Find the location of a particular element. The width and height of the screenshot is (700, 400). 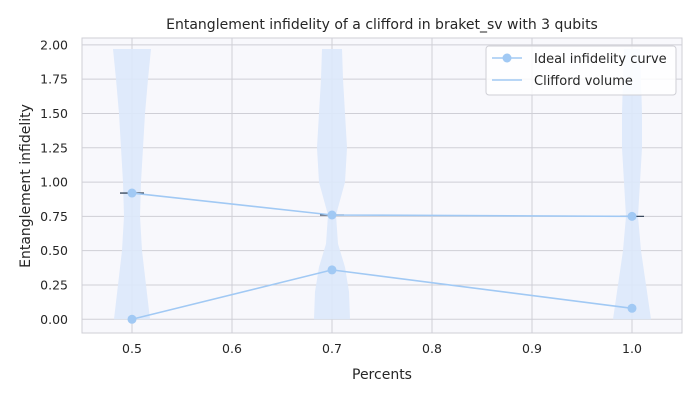

legend-box is located at coordinates (581, 70).